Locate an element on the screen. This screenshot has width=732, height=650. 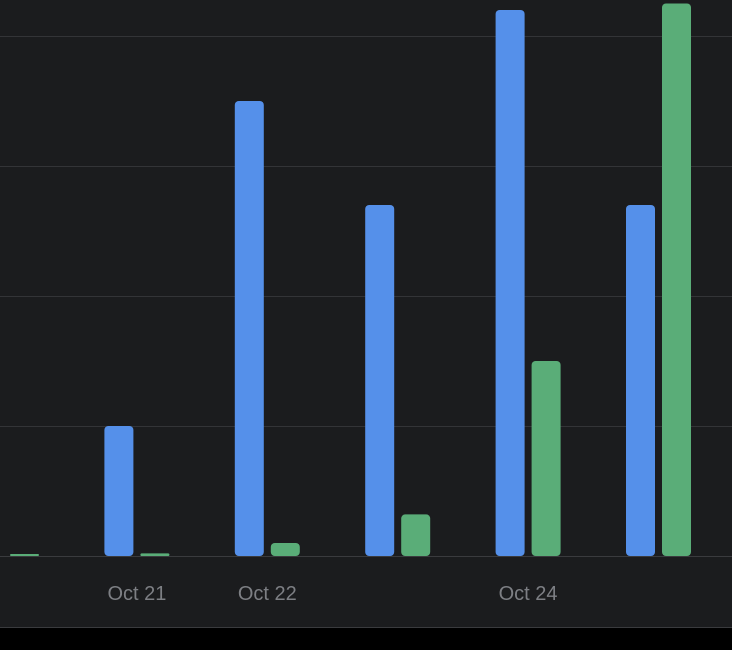
x-tick-label: Oct 22 is located at coordinates (267, 594).